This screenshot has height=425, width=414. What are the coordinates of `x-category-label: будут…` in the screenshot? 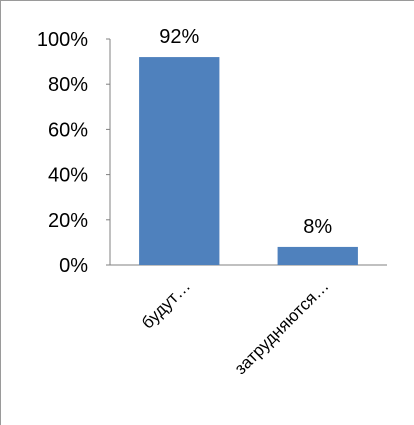 It's located at (166, 304).